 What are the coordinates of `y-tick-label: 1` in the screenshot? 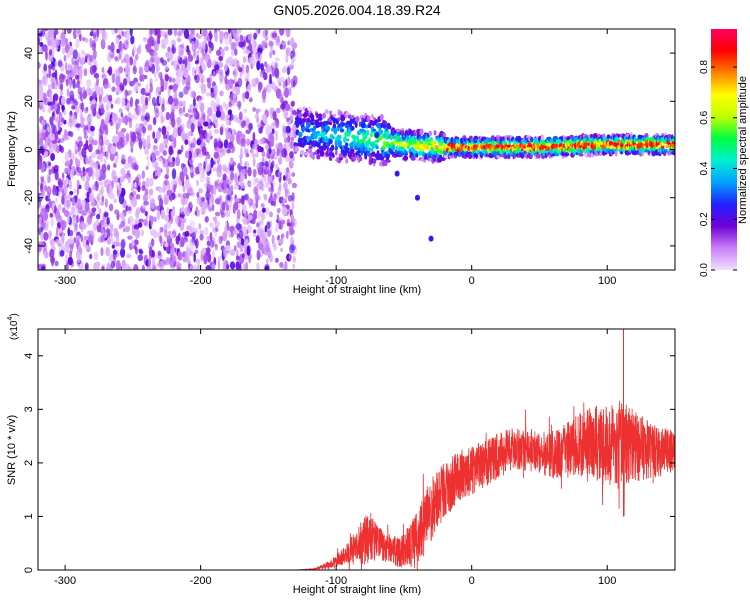 It's located at (29, 516).